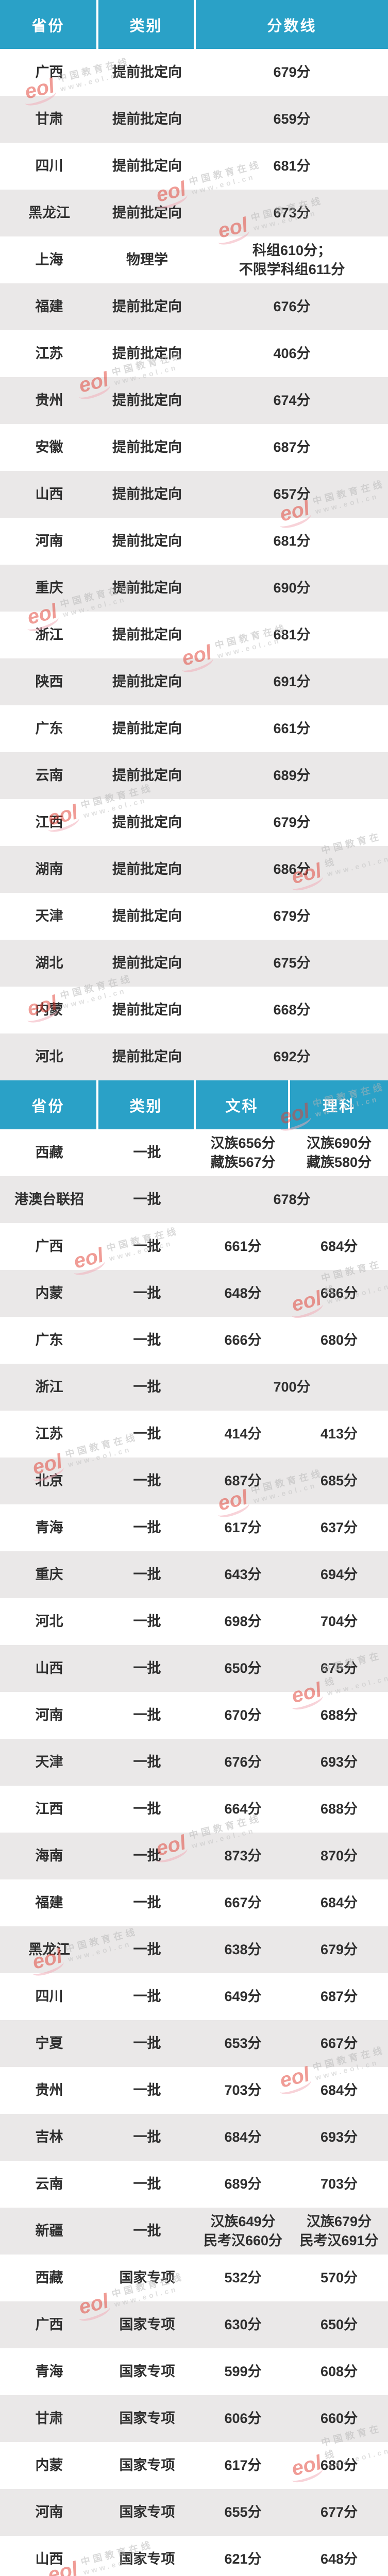 The height and width of the screenshot is (2576, 388). What do you see at coordinates (194, 1246) in the screenshot?
I see `table-row: 广西 一批 661分 684分` at bounding box center [194, 1246].